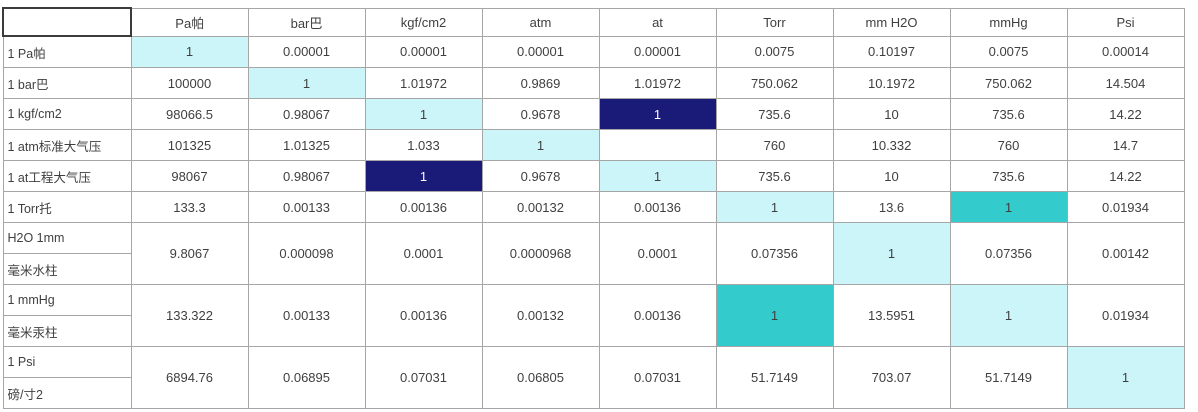 This screenshot has height=412, width=1198. I want to click on row-label-cell: 1 bar巴, so click(67, 83).